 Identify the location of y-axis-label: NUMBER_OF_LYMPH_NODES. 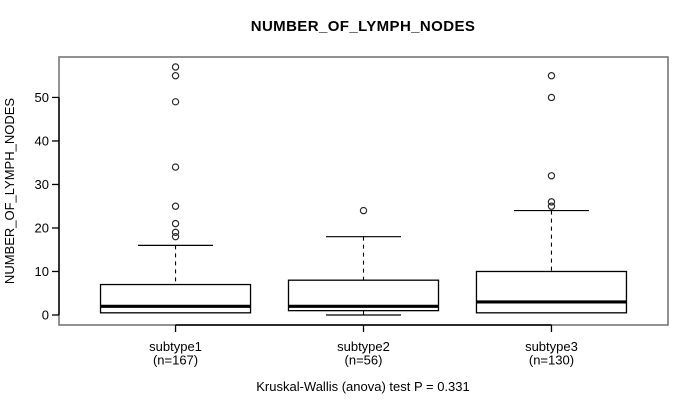
(9, 191).